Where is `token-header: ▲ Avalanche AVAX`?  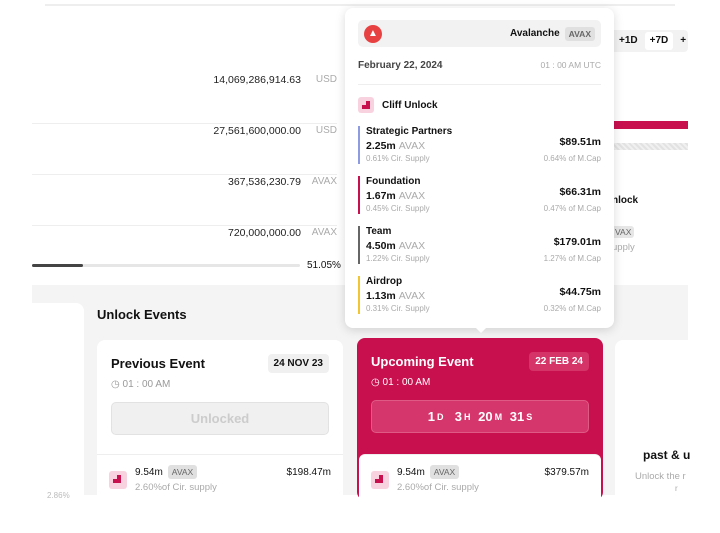
token-header: ▲ Avalanche AVAX is located at coordinates (479, 33).